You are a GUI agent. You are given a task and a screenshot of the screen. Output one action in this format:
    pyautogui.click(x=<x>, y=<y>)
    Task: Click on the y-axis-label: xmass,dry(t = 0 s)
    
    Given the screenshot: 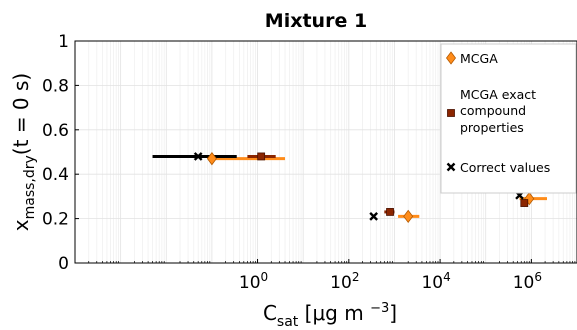 What is the action you would take?
    pyautogui.click(x=23, y=152)
    